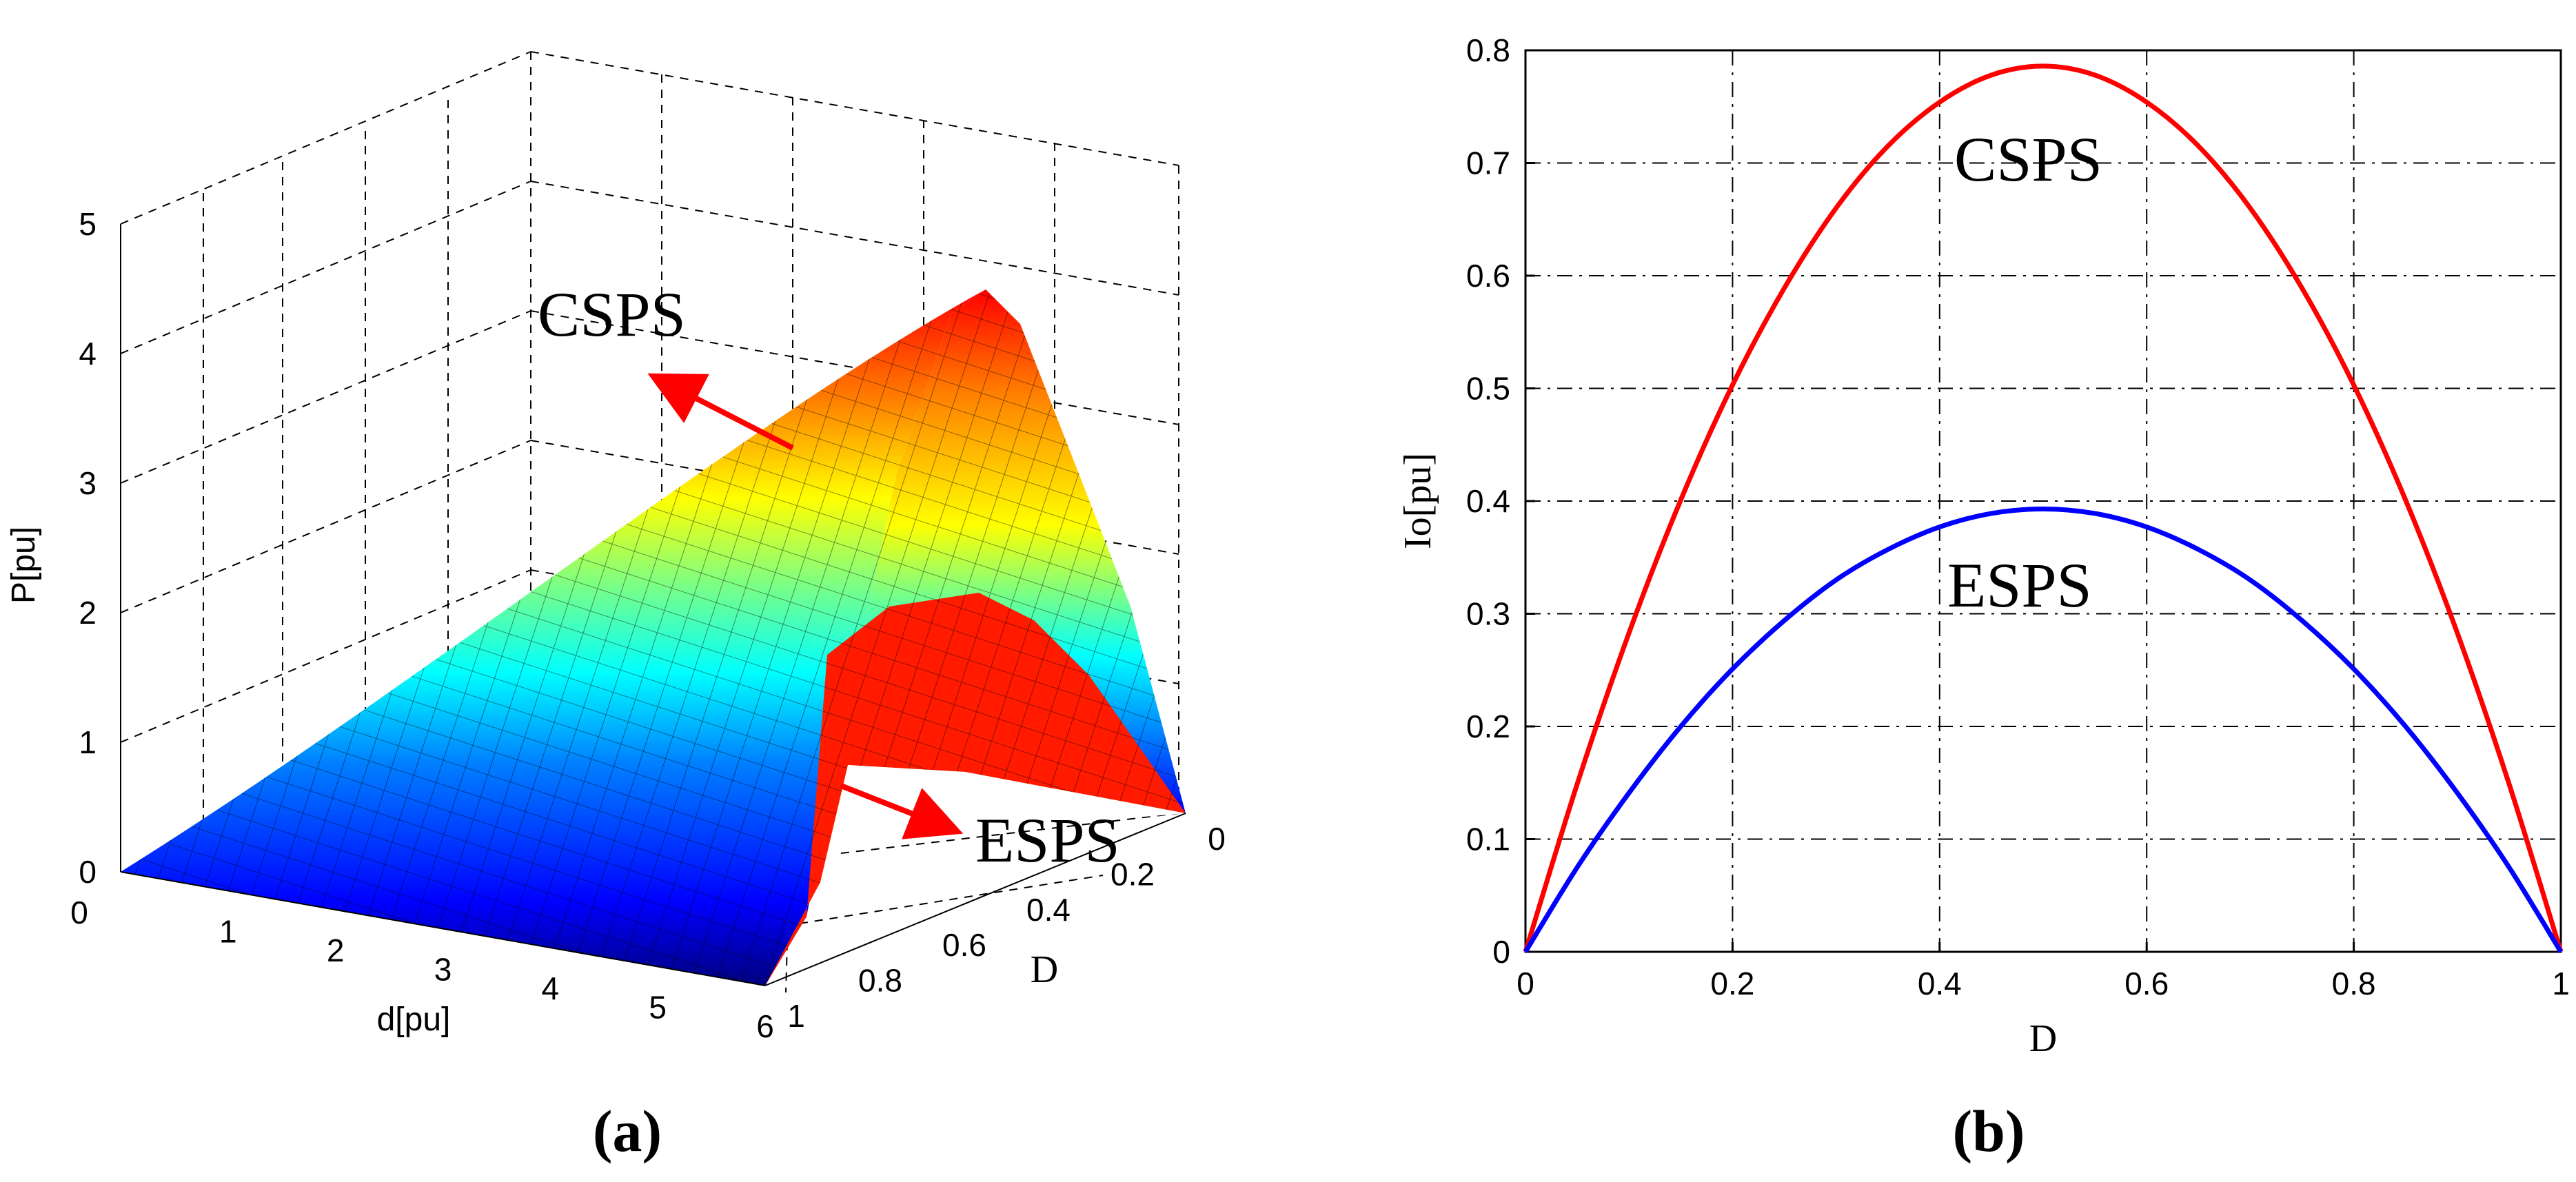 The image size is (2576, 1182). Describe the element at coordinates (1488, 839) in the screenshot. I see `y-tick-label: 0.1` at that location.